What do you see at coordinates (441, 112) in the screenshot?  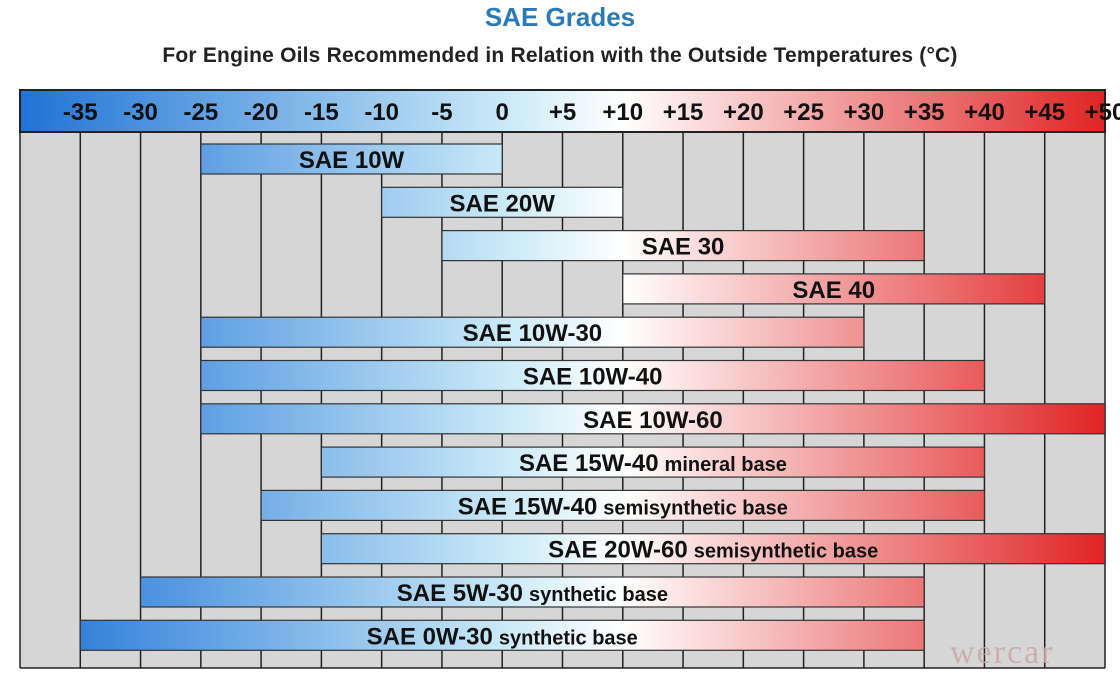 I see `x-tick-label: -5` at bounding box center [441, 112].